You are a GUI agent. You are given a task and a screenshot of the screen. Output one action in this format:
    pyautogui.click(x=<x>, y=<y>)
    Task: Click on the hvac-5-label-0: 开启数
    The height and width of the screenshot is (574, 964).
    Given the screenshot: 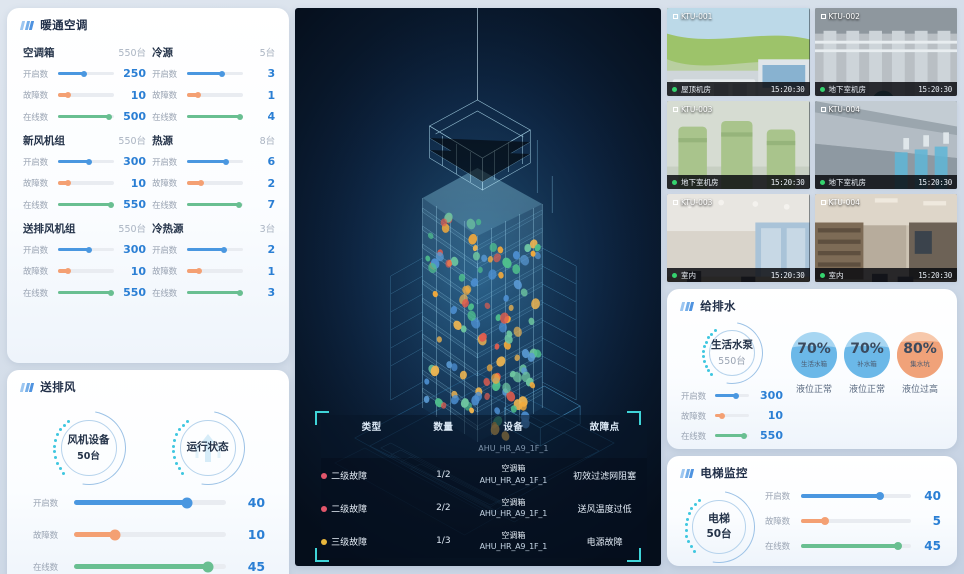 What is the action you would take?
    pyautogui.click(x=164, y=250)
    